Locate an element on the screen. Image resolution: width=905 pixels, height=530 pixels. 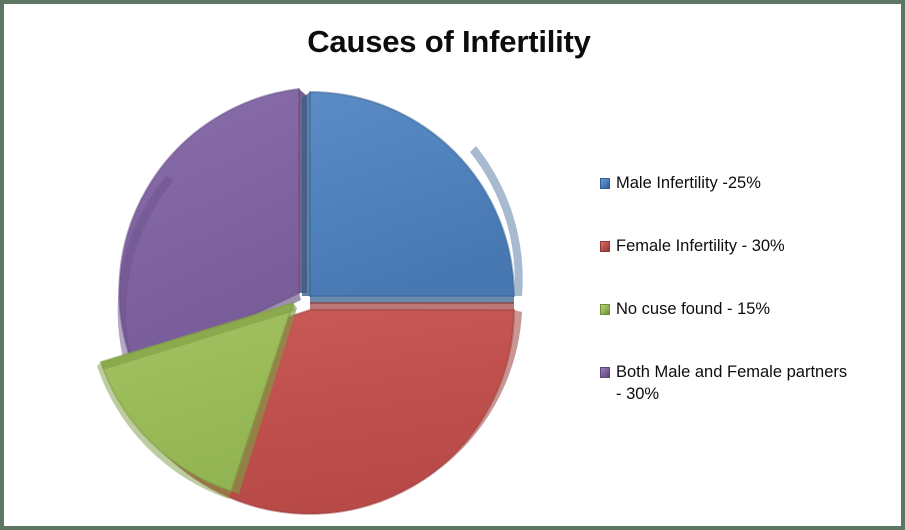
pie-slice-no-cuse-found is located at coordinates (197, 400).